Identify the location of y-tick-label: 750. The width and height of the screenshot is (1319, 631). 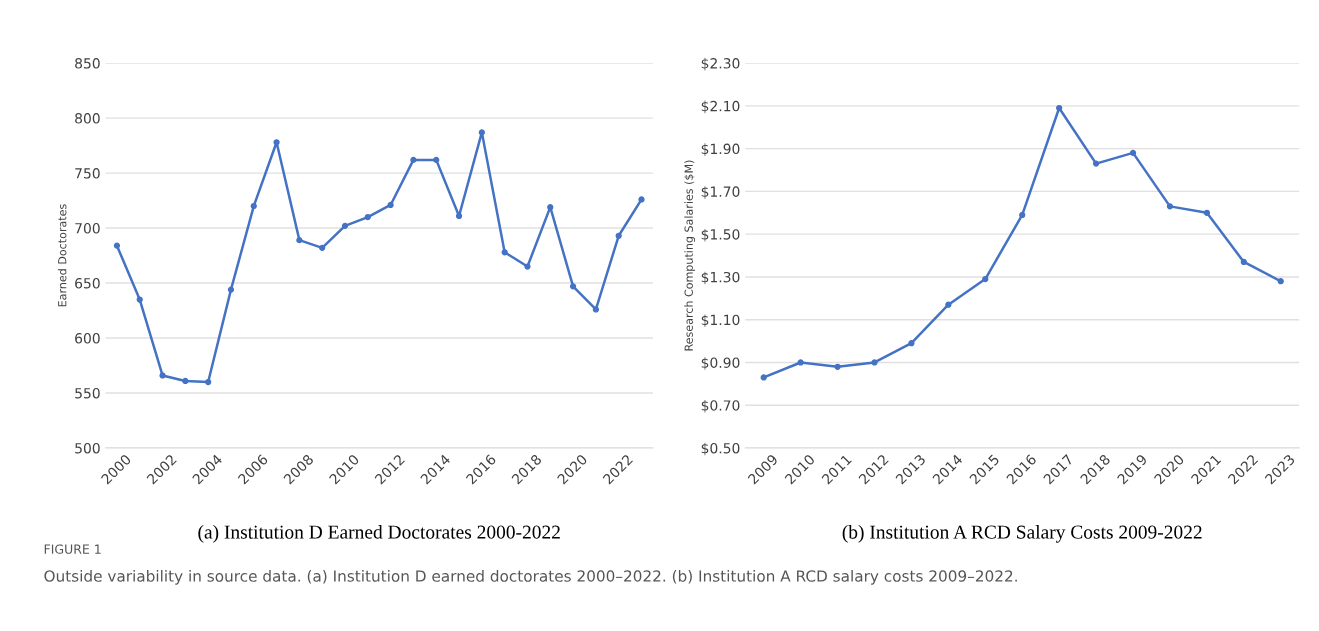
(87, 173).